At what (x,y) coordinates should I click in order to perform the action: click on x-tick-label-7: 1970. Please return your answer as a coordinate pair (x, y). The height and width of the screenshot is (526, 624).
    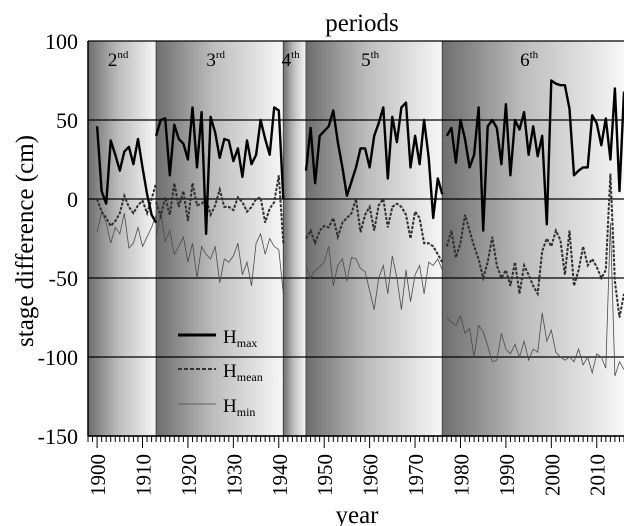
    Looking at the image, I should click on (416, 475).